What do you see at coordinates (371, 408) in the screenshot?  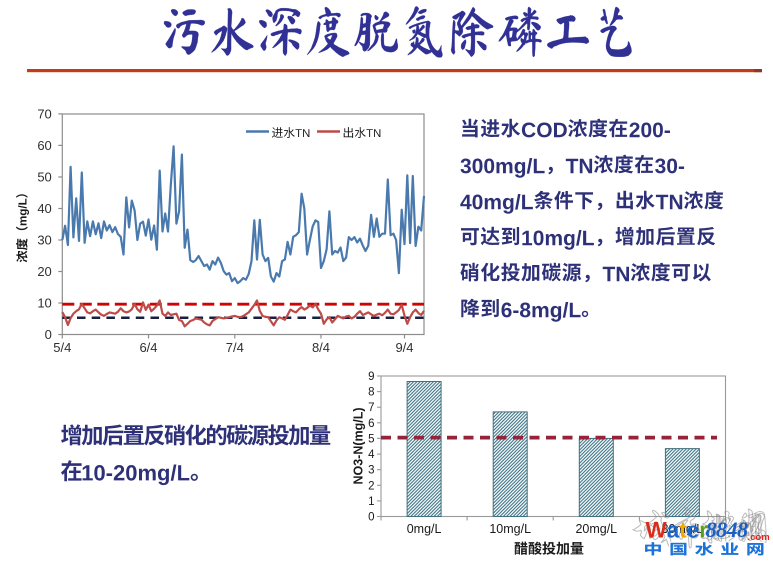 I see `svg-text: 7` at bounding box center [371, 408].